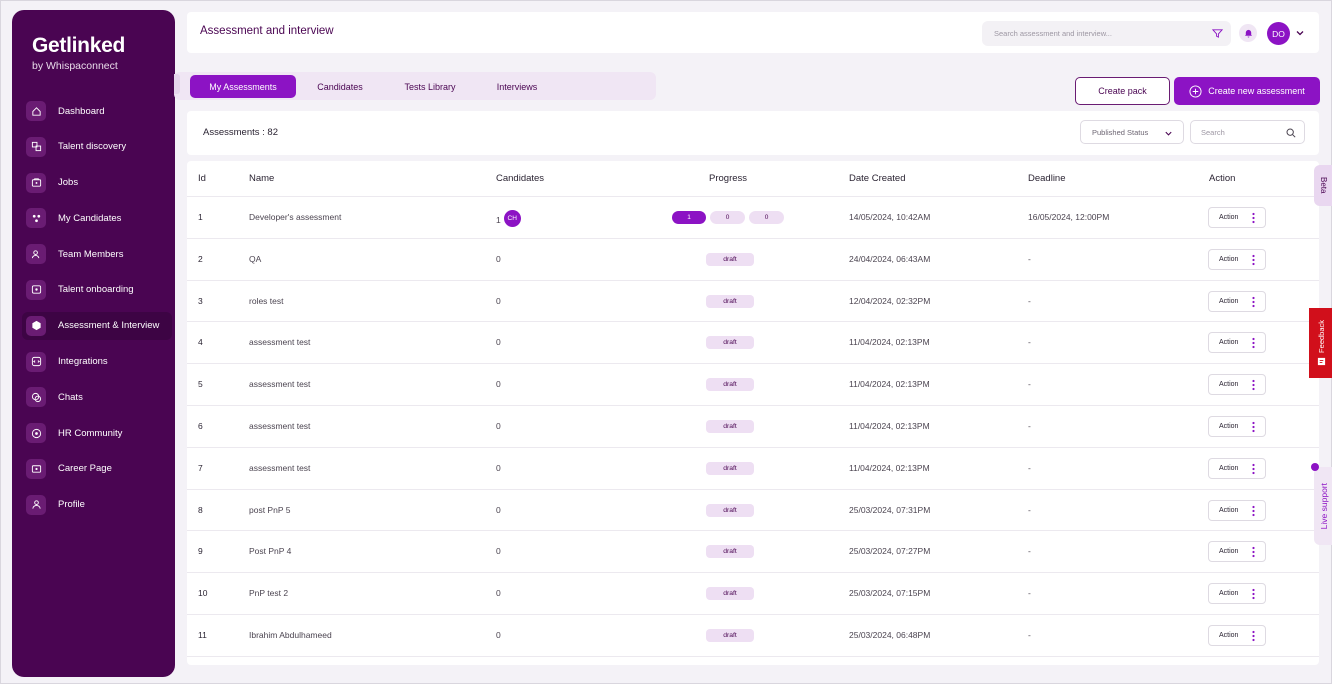 The image size is (1332, 684). I want to click on live-support-tab: Live support, so click(1323, 506).